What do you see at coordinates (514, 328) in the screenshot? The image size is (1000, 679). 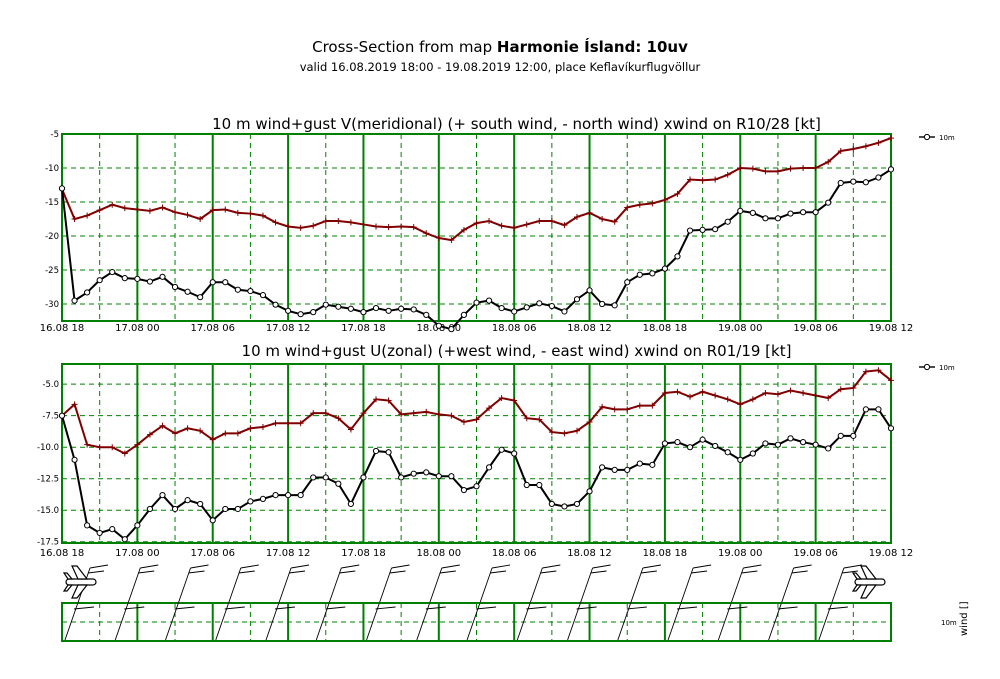 I see `meridional-x-tick-label: 18.08 06` at bounding box center [514, 328].